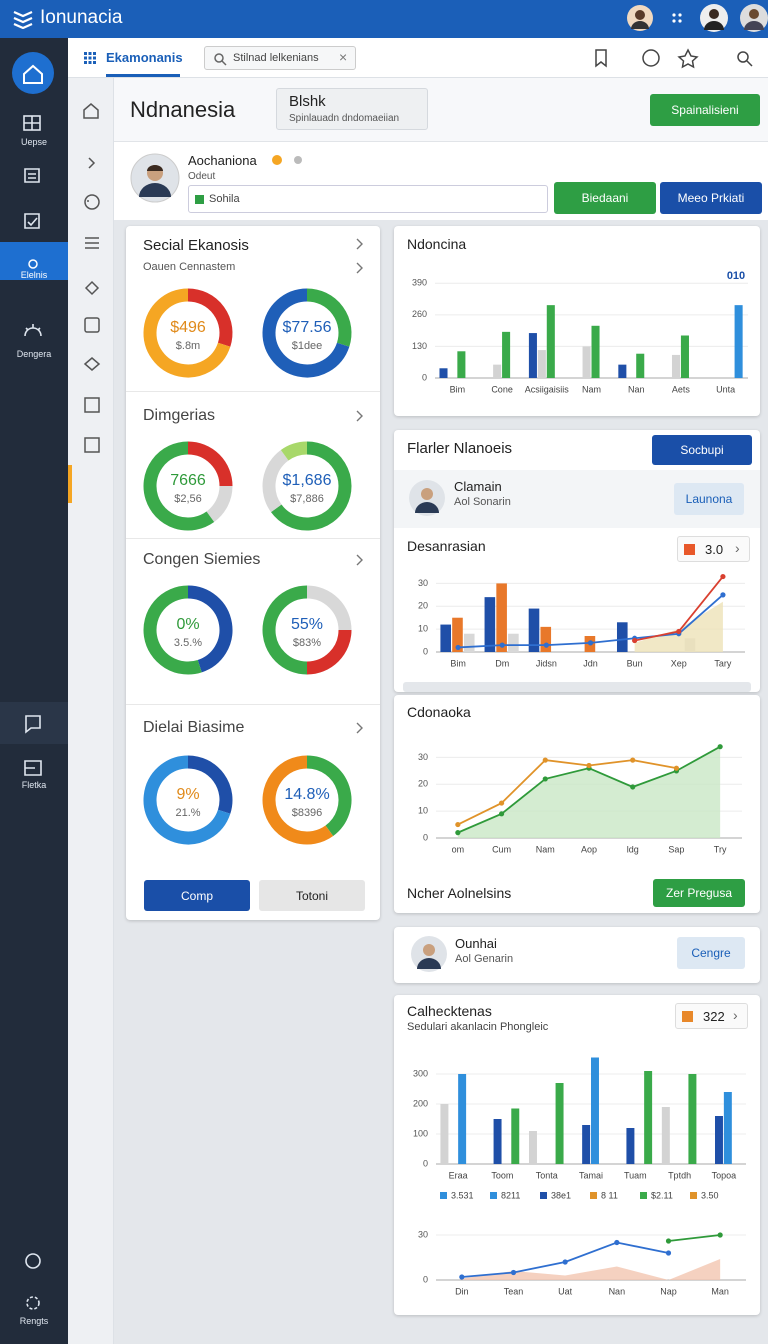 This screenshot has width=768, height=1344. I want to click on person-name: Ounhai, so click(476, 943).